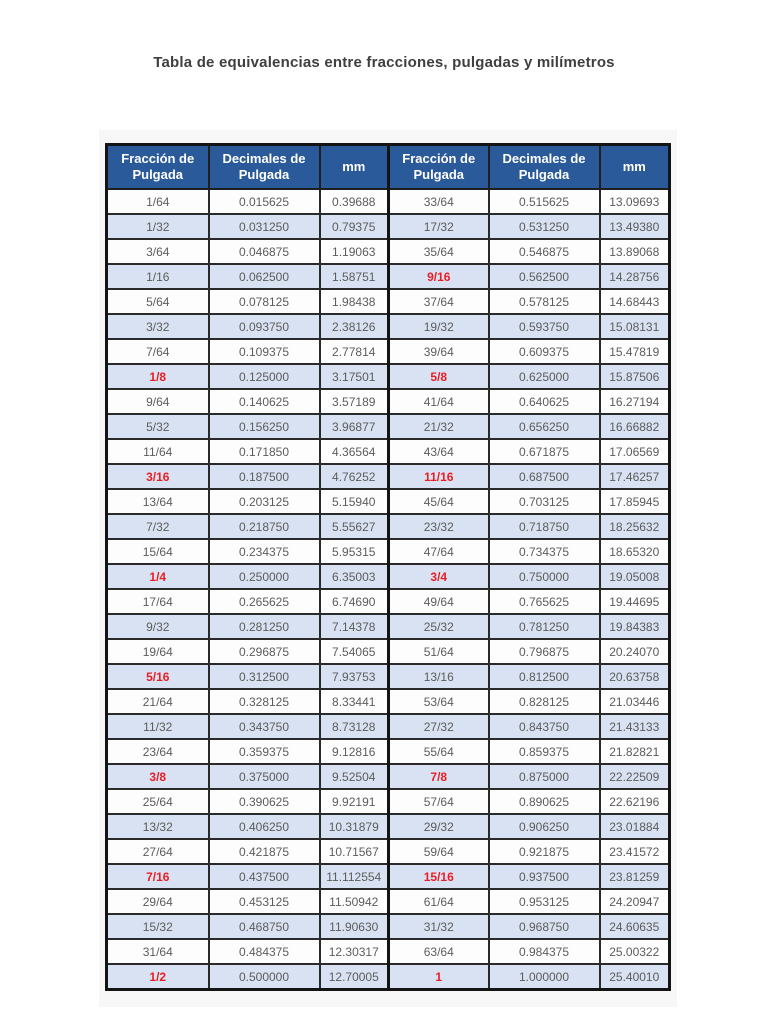  What do you see at coordinates (264, 576) in the screenshot?
I see `left-decimal-cell: 0.250000` at bounding box center [264, 576].